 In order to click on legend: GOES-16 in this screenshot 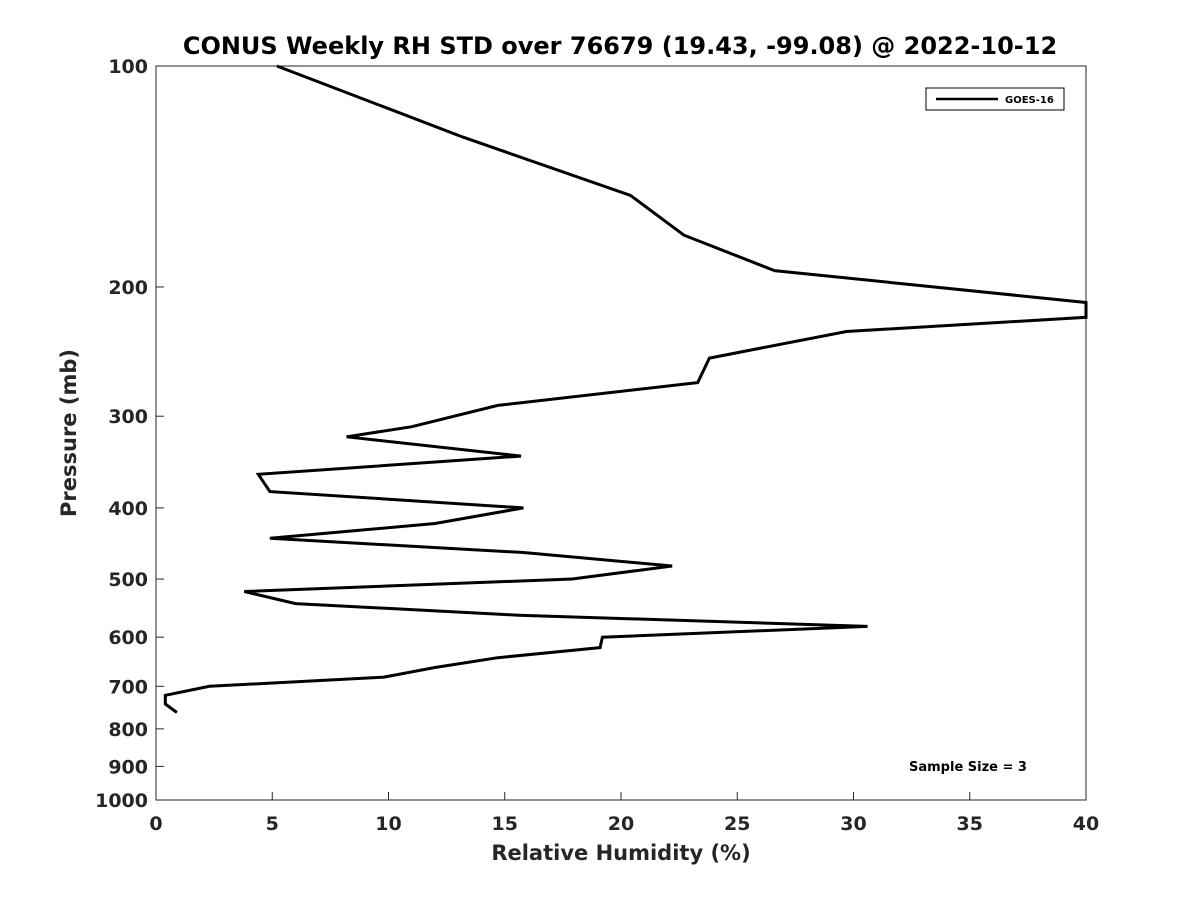, I will do `click(995, 99)`.